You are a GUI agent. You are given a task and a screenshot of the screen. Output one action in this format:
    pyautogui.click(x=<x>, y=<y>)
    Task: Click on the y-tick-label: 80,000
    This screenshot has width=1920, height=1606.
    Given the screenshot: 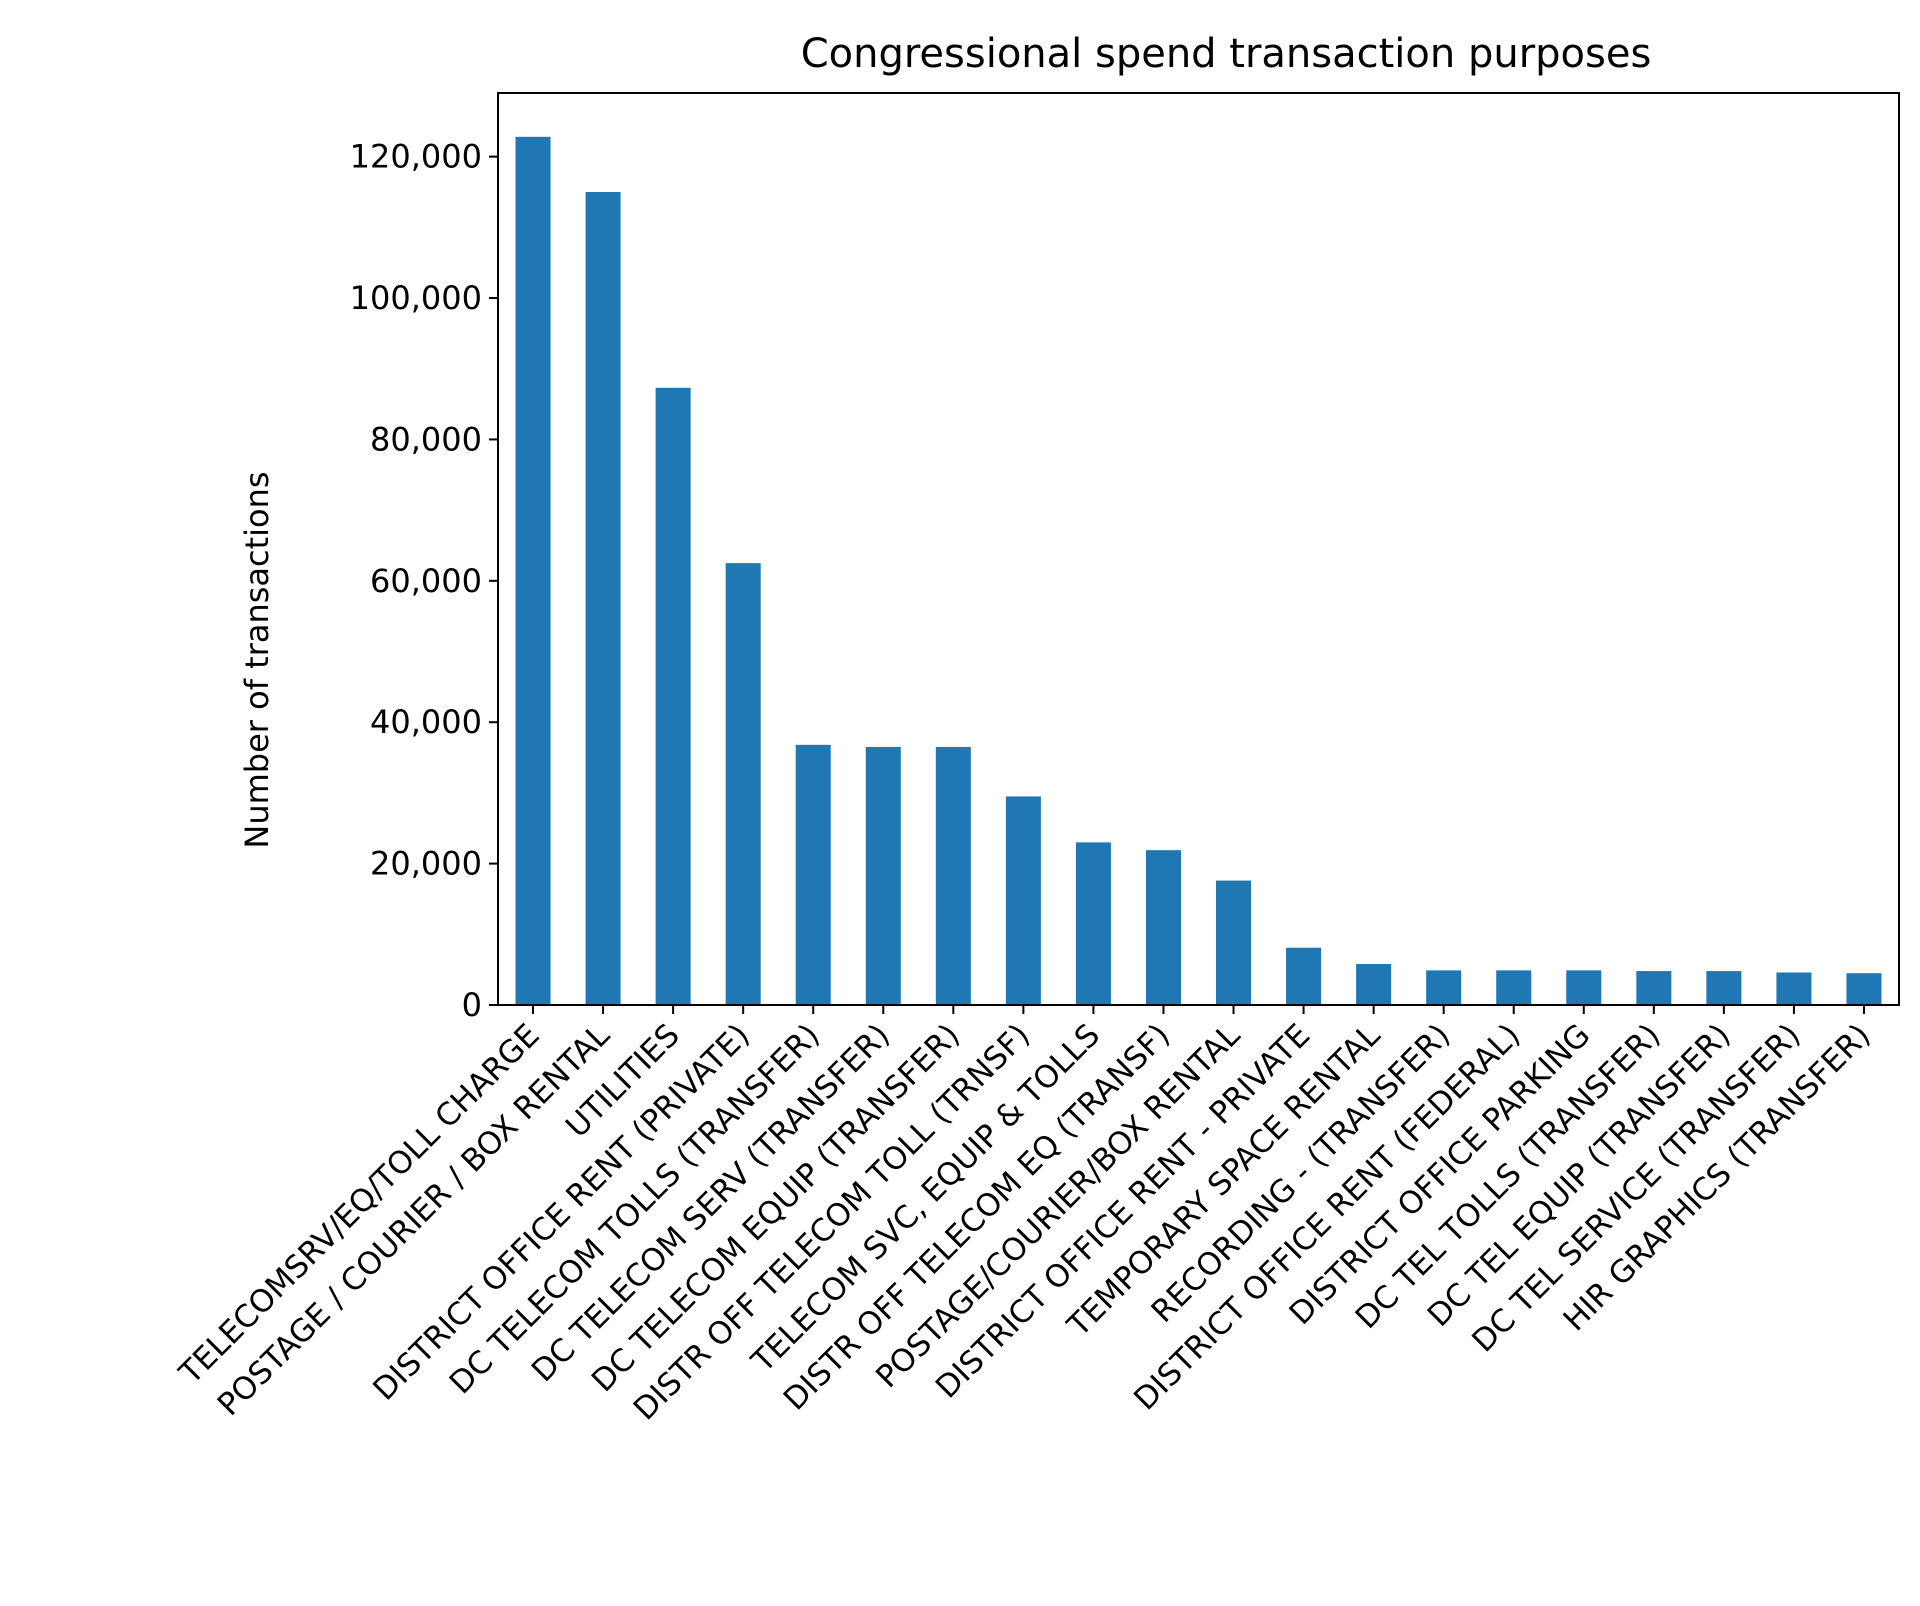 What is the action you would take?
    pyautogui.click(x=426, y=439)
    